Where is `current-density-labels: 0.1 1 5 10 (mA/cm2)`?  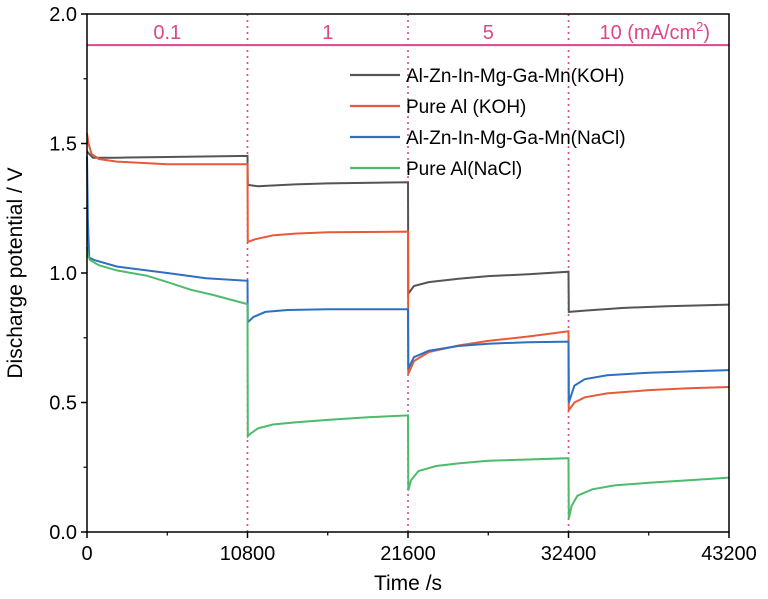
current-density-labels: 0.1 1 5 10 (mA/cm2) is located at coordinates (431, 31).